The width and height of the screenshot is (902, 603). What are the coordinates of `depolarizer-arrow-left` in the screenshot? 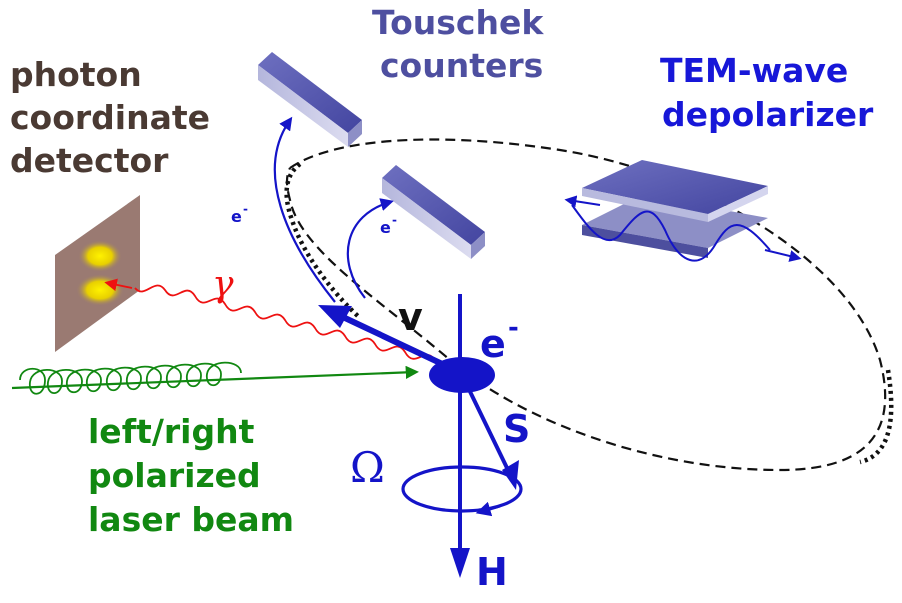 It's located at (582, 201).